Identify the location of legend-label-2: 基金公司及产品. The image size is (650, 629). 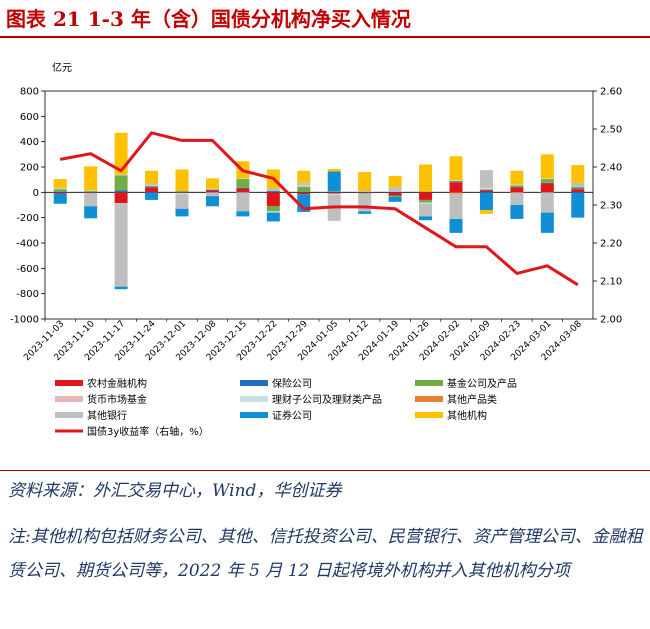
(482, 383).